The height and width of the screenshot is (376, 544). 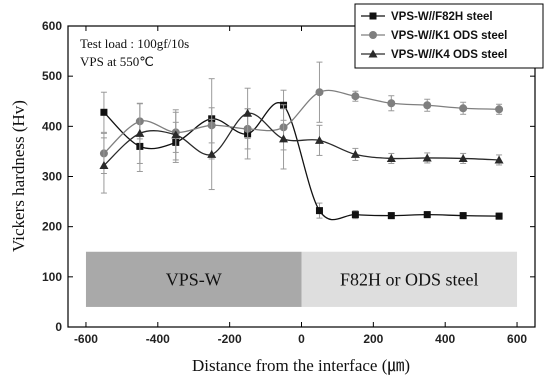 What do you see at coordinates (52, 177) in the screenshot?
I see `y-tick-label: 300` at bounding box center [52, 177].